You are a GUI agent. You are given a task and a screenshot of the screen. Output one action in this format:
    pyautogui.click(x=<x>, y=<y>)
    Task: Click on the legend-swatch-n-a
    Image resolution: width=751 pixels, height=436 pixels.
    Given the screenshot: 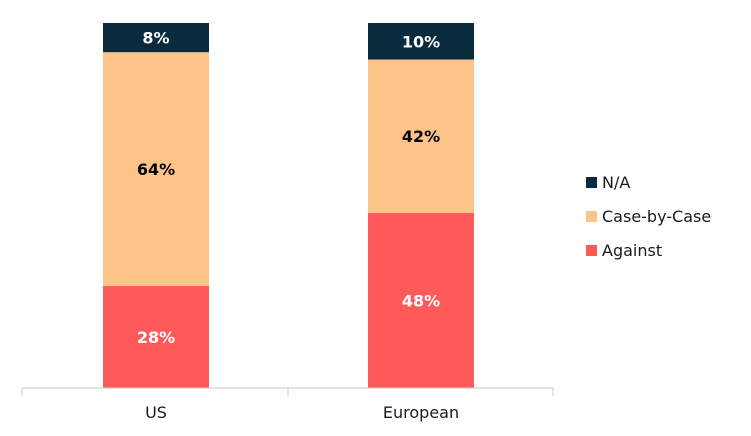 What is the action you would take?
    pyautogui.click(x=591, y=182)
    